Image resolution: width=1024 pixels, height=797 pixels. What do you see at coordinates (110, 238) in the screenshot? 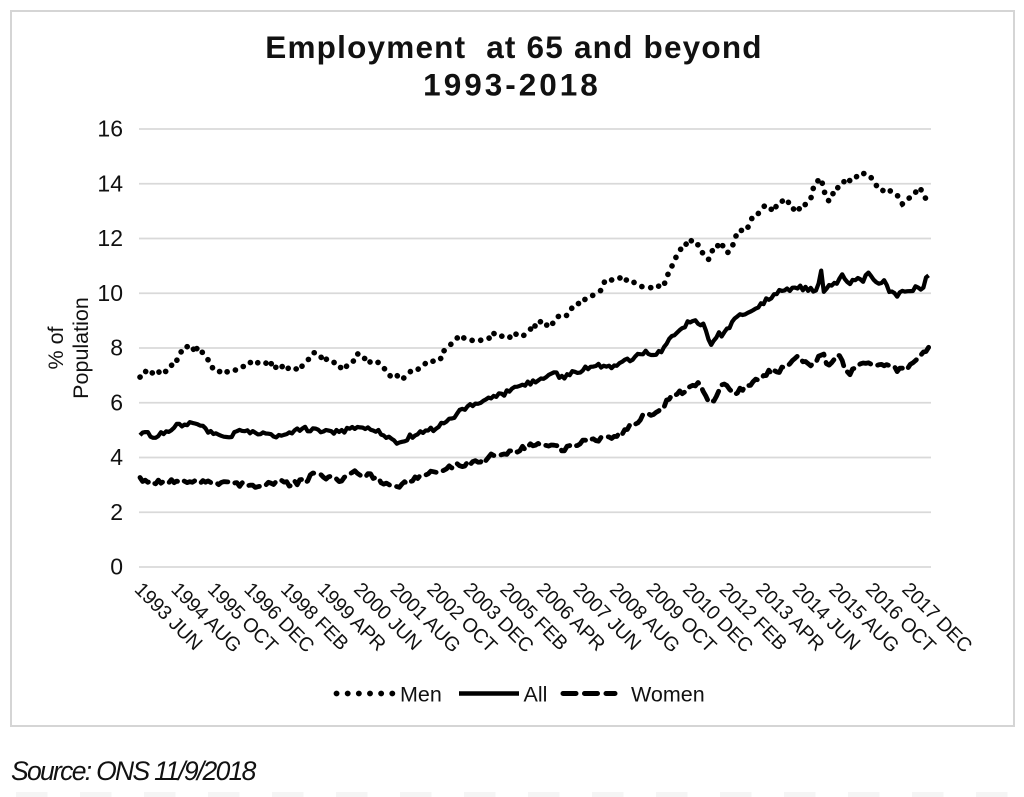
I see `svg-text: 12` at bounding box center [110, 238].